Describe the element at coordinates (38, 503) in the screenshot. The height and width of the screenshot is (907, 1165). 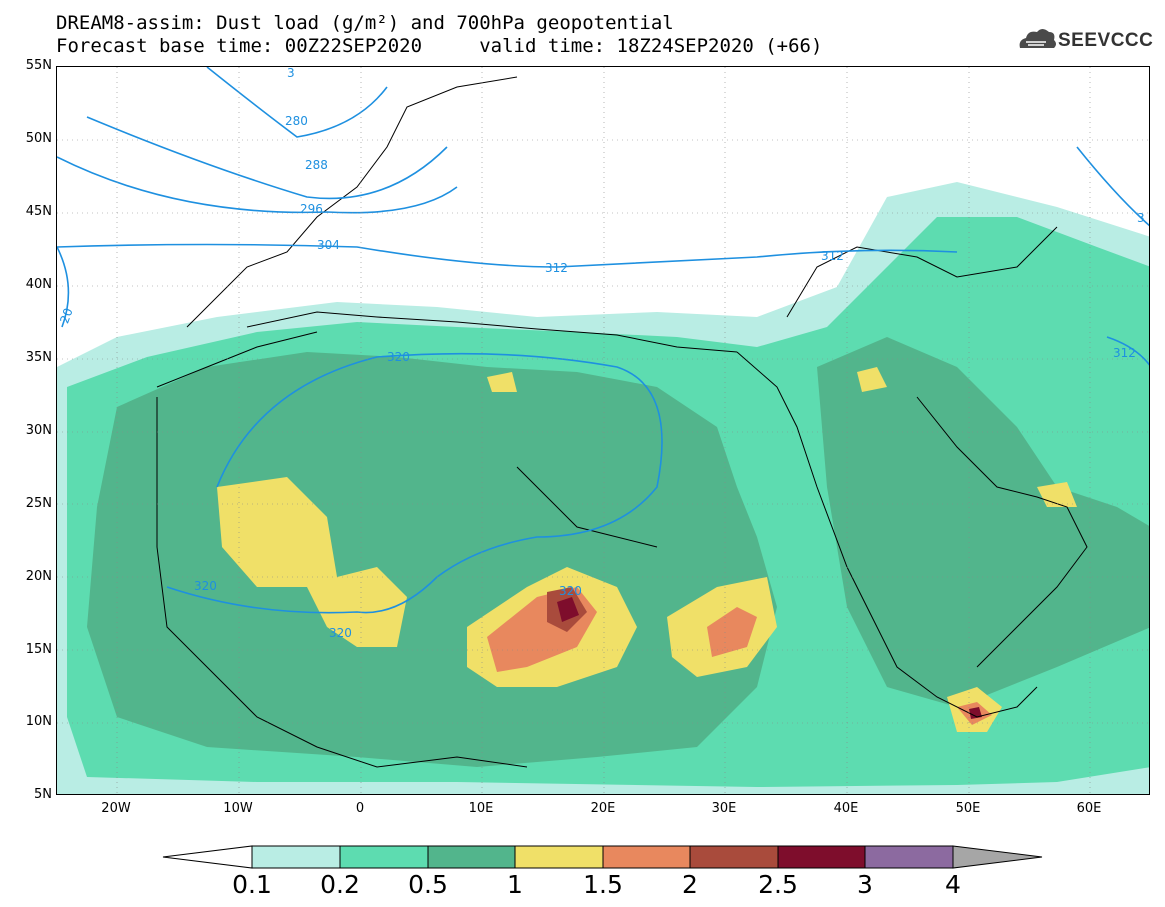
I see `lat-label: 25N` at that location.